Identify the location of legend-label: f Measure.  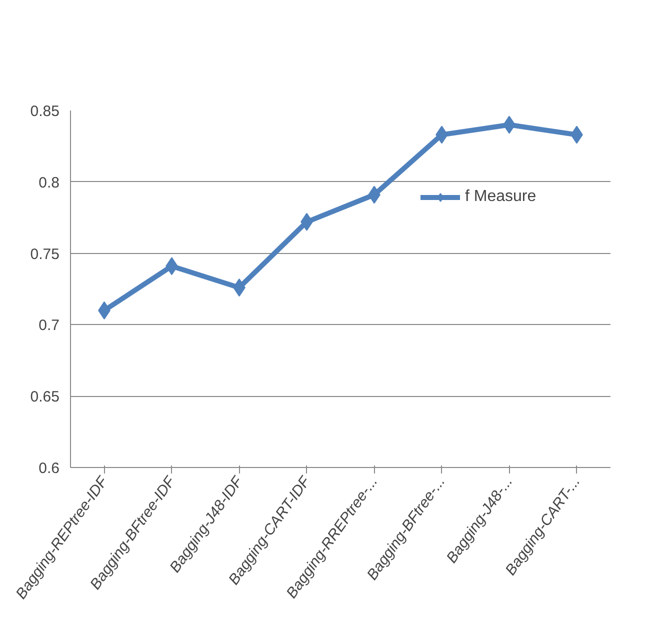
(500, 197).